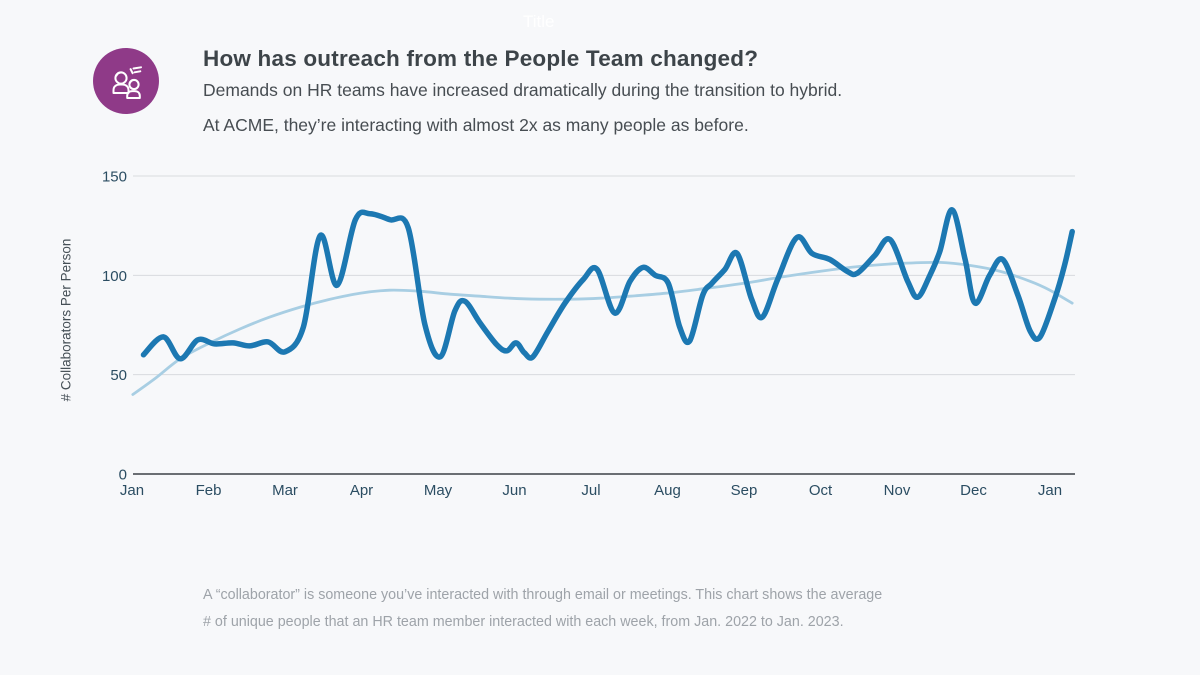 The width and height of the screenshot is (1200, 675). Describe the element at coordinates (744, 490) in the screenshot. I see `x-tick-label-8: Sep` at that location.